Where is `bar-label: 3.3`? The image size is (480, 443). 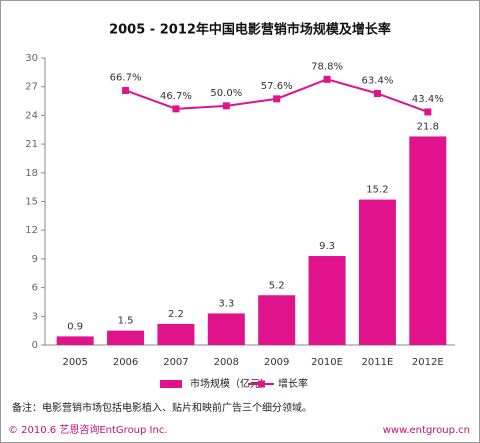
bar-label: 3.3 is located at coordinates (226, 303).